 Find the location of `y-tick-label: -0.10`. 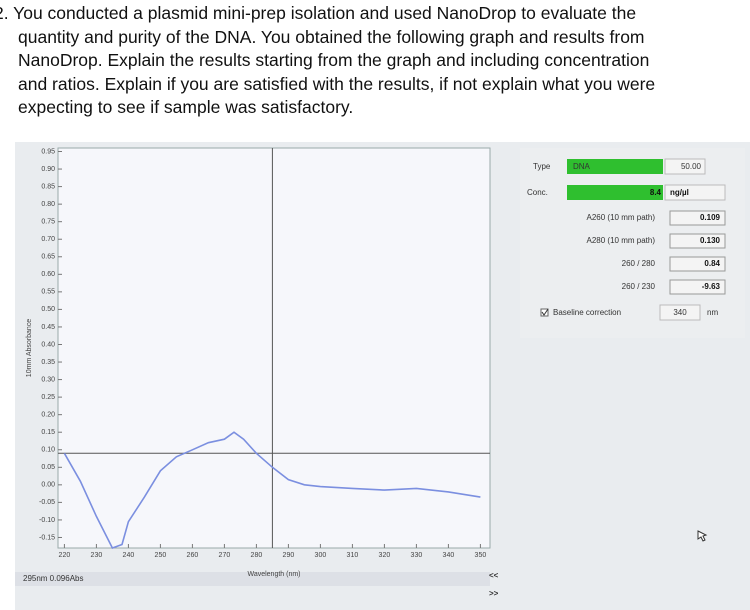

y-tick-label: -0.10 is located at coordinates (47, 520).